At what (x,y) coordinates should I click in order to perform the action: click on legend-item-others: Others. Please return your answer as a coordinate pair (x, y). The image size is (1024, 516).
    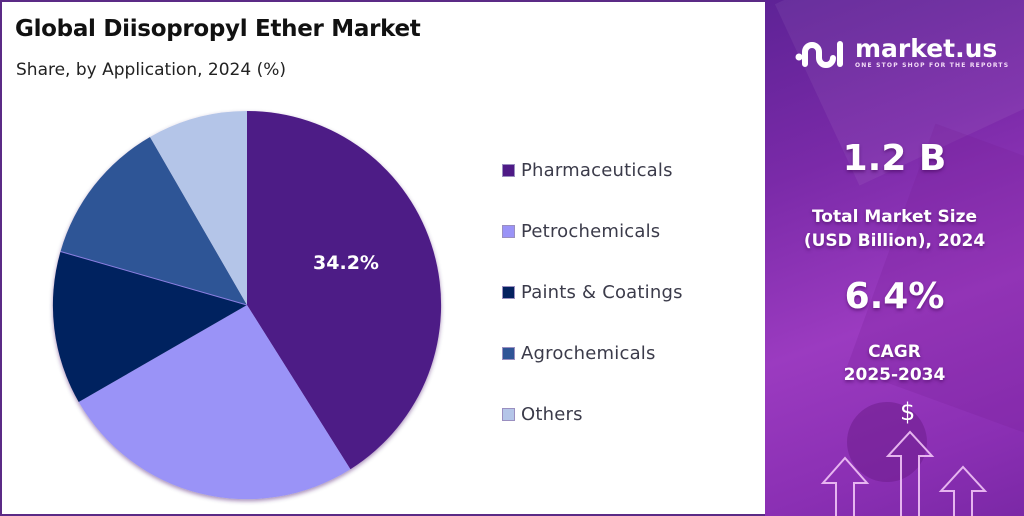
    Looking at the image, I should click on (592, 414).